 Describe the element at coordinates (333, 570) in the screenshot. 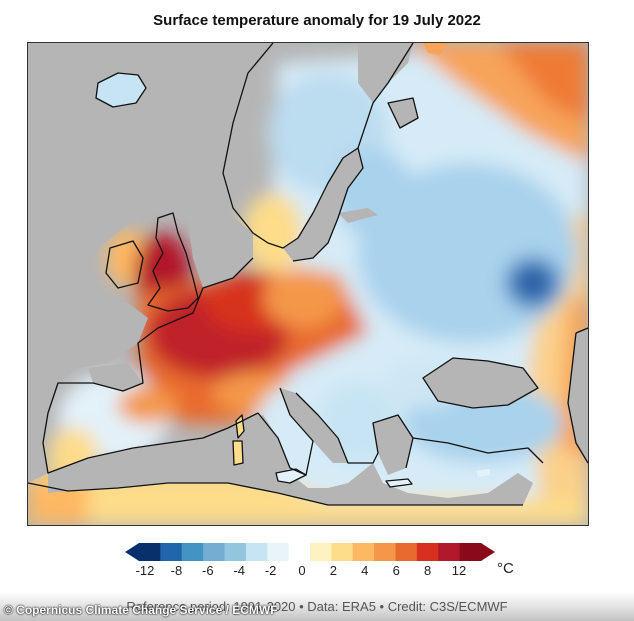

I see `colorbar-tick-label: 2` at that location.